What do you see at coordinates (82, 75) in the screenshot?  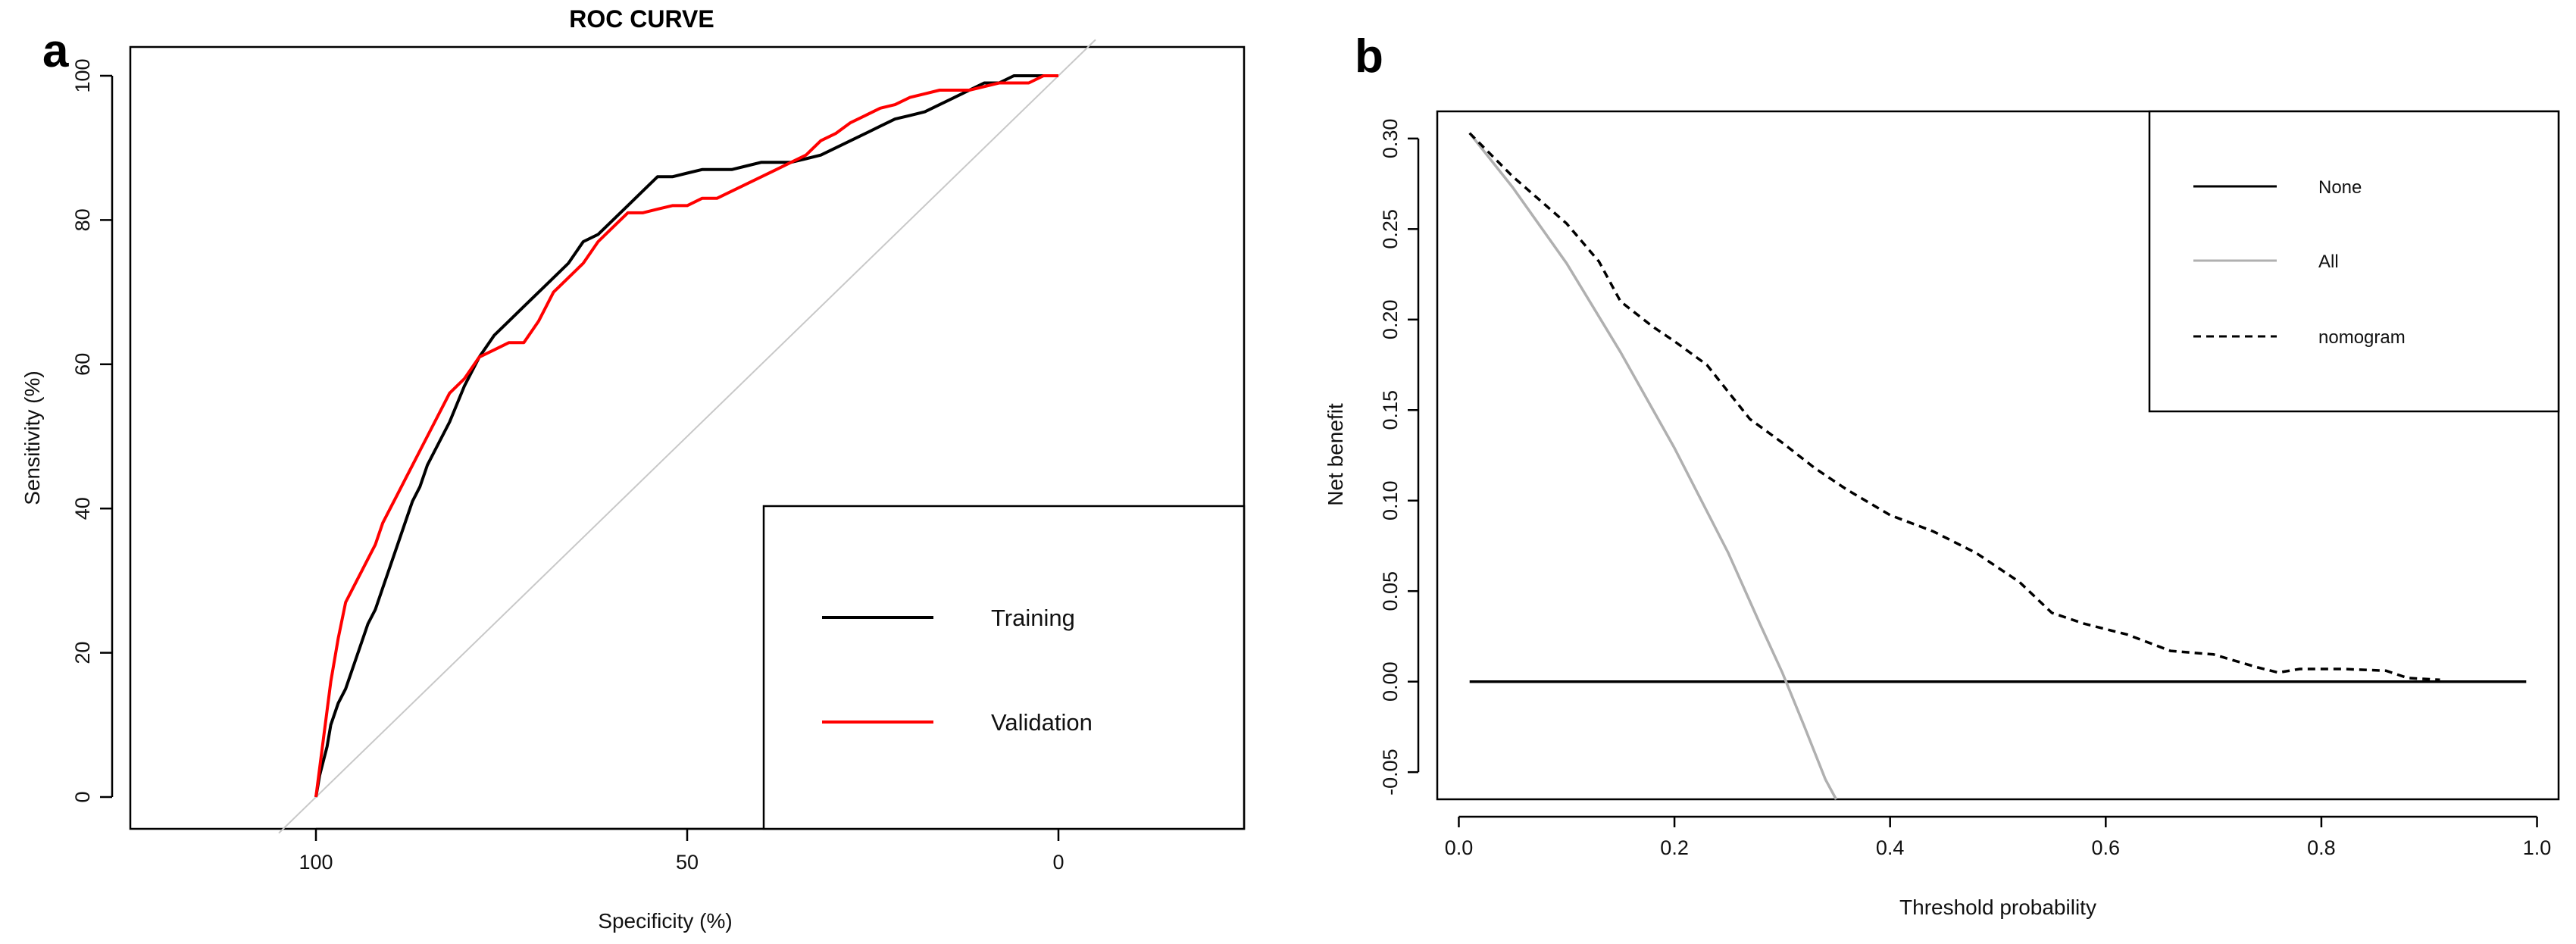 I see `roc-y-tick-label: 100` at bounding box center [82, 75].